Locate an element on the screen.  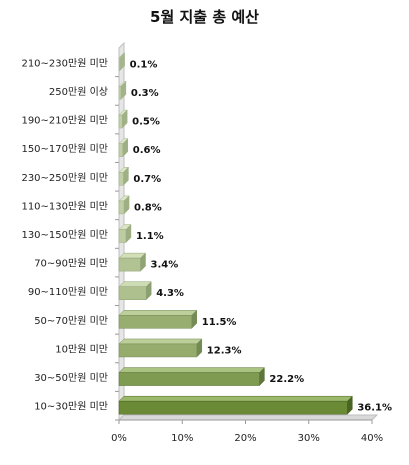
x-tick-label: 10% is located at coordinates (182, 438).